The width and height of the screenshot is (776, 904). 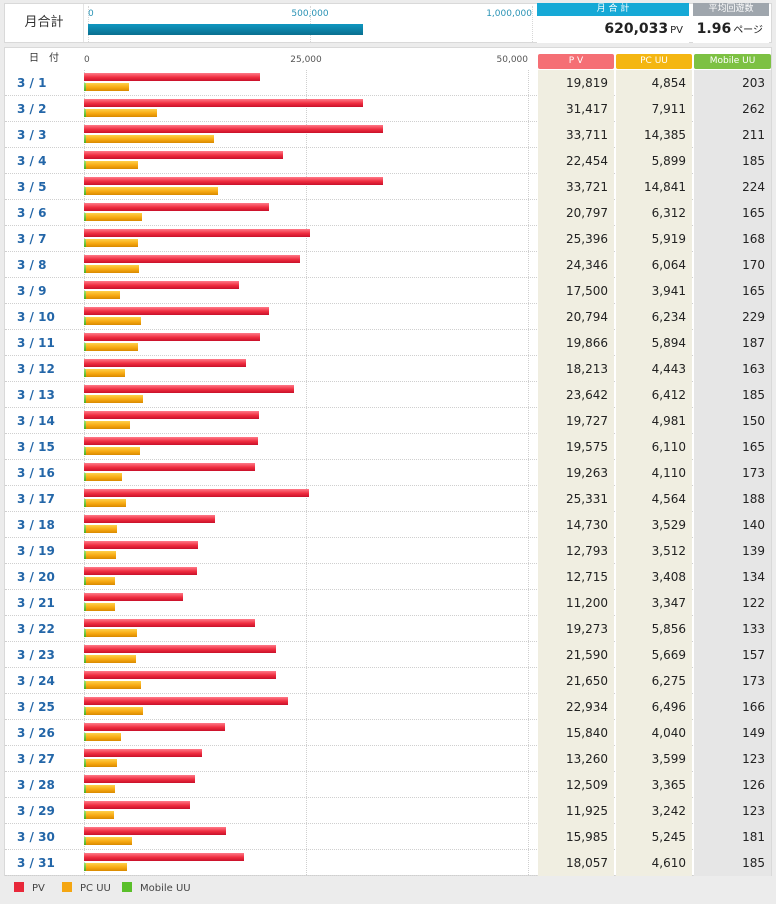 What do you see at coordinates (654, 421) in the screenshot?
I see `pc-uu-value: 4,981` at bounding box center [654, 421].